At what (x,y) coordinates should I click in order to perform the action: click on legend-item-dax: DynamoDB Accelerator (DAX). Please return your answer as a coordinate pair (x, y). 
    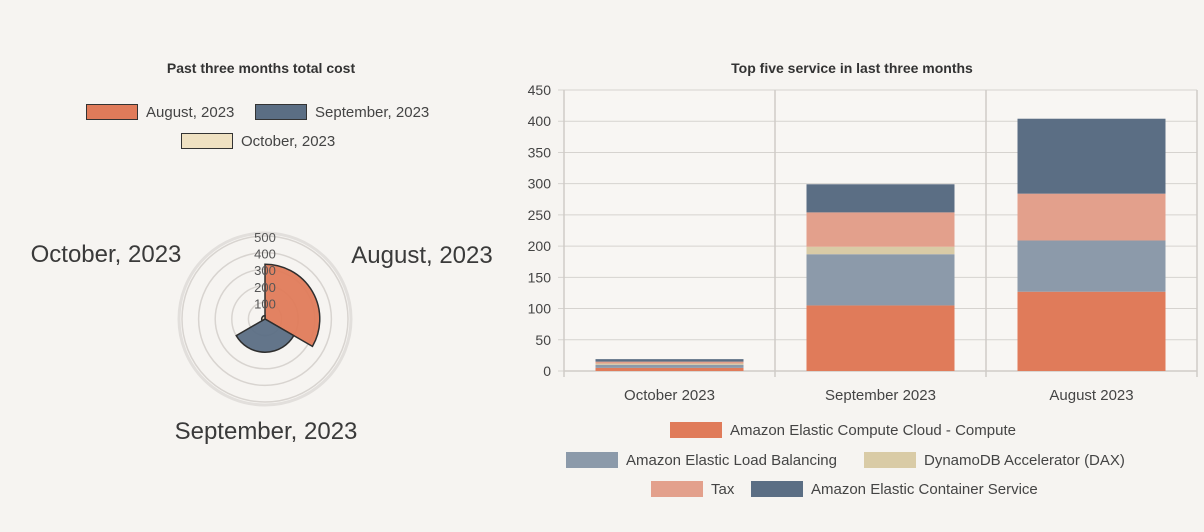
    Looking at the image, I should click on (994, 460).